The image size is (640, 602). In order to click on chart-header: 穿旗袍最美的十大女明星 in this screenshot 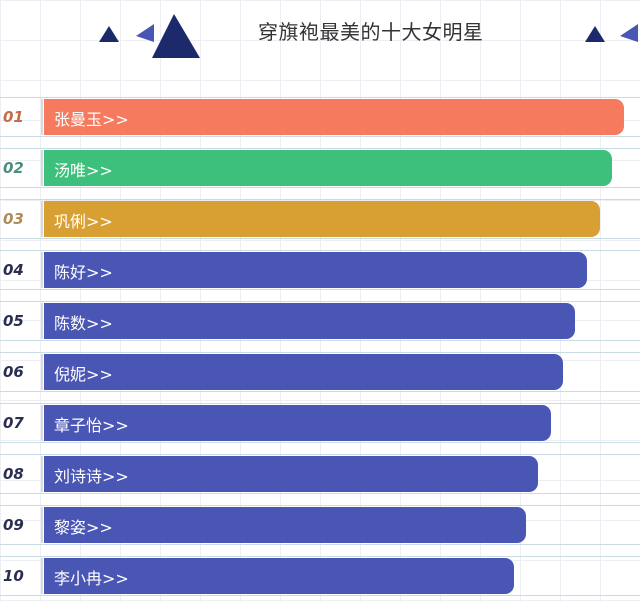, I will do `click(320, 35)`.